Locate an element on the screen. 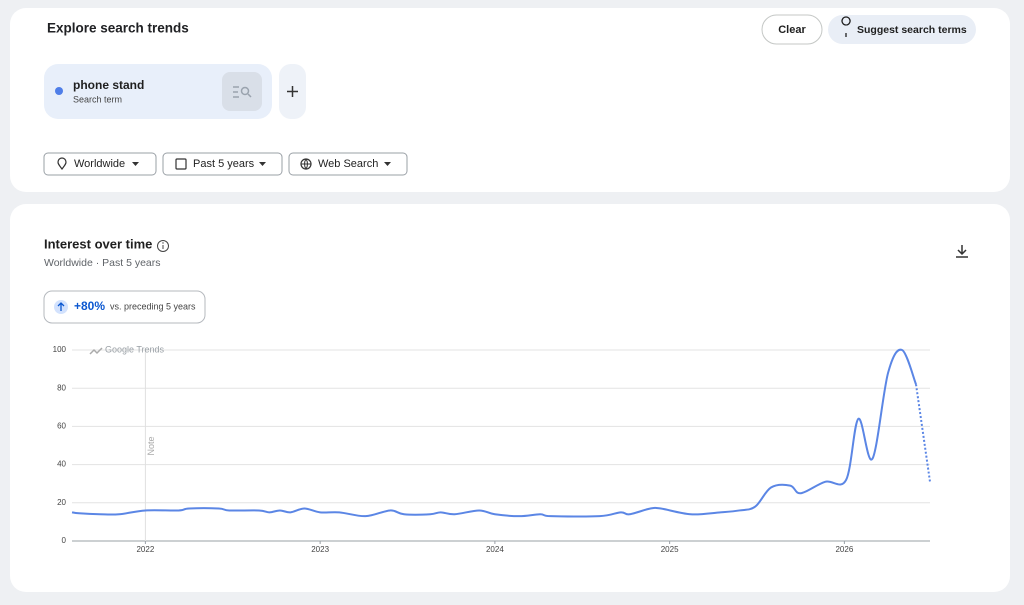  y-tick-label: 20 is located at coordinates (61, 502).